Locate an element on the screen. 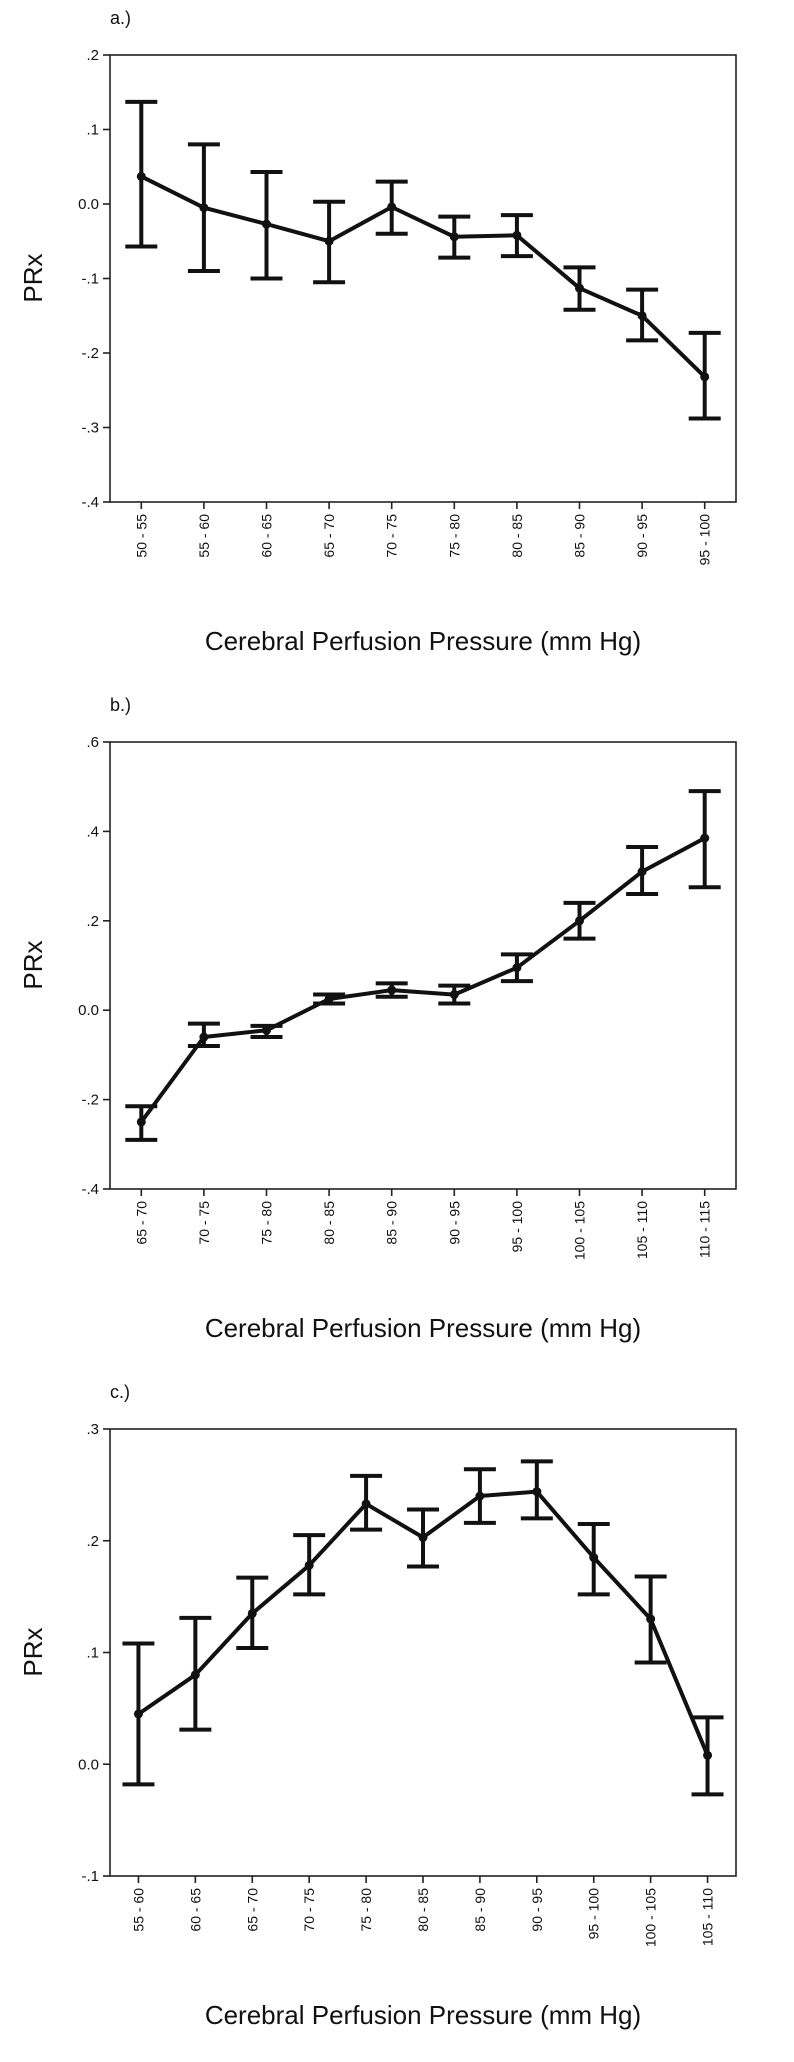 Image resolution: width=794 pixels, height=2062 pixels. y-tick-label-a: .1 is located at coordinates (92, 130).